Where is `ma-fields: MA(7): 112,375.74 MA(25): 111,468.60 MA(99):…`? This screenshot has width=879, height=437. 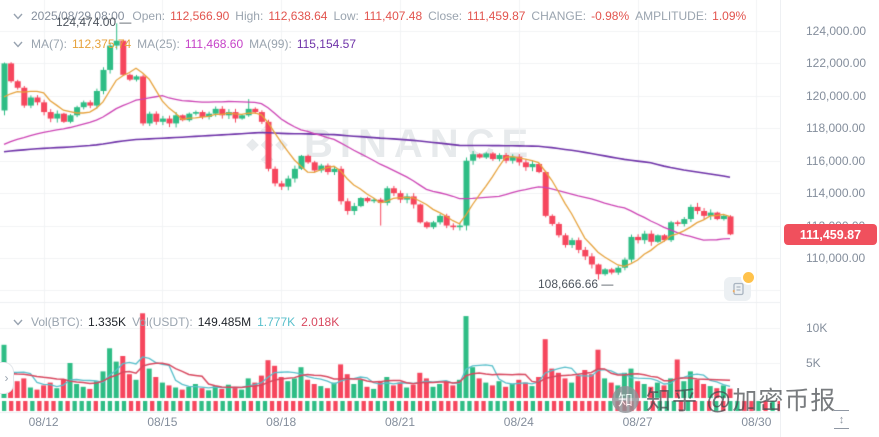
ma-fields: MA(7): 112,375.74 MA(25): 111,468.60 MA(99):… is located at coordinates (196, 44).